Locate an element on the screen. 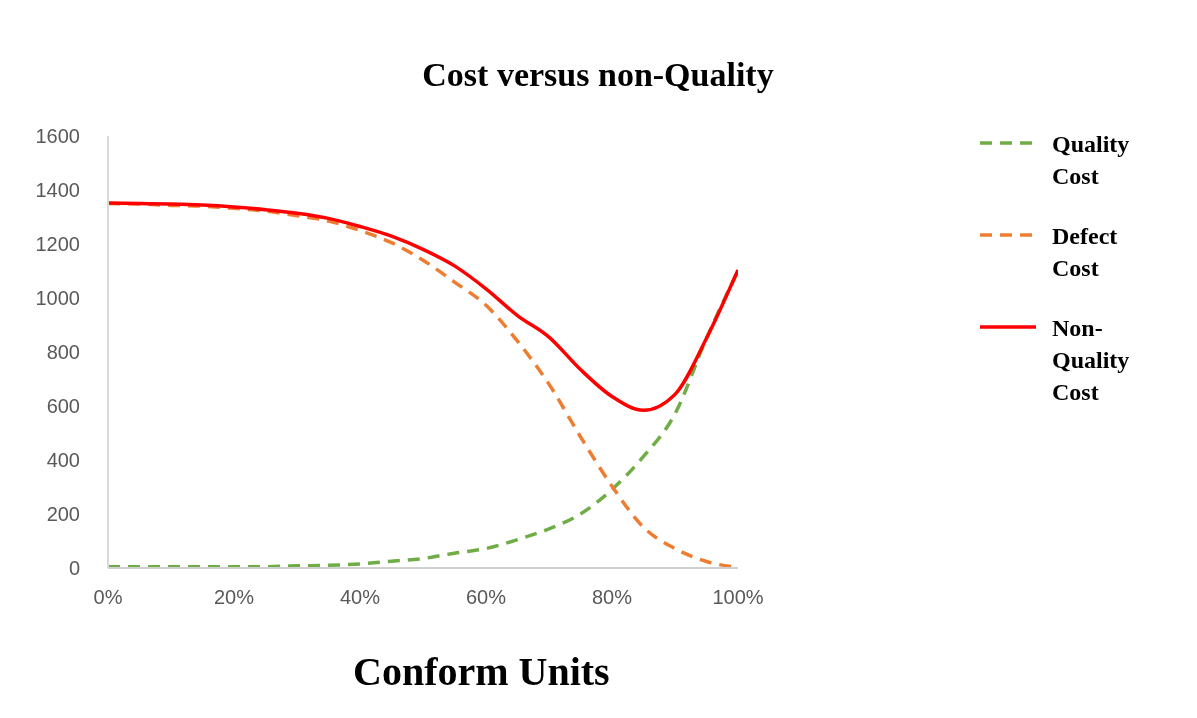 This screenshot has height=718, width=1197. x-axis-title: Conform Units is located at coordinates (481, 671).